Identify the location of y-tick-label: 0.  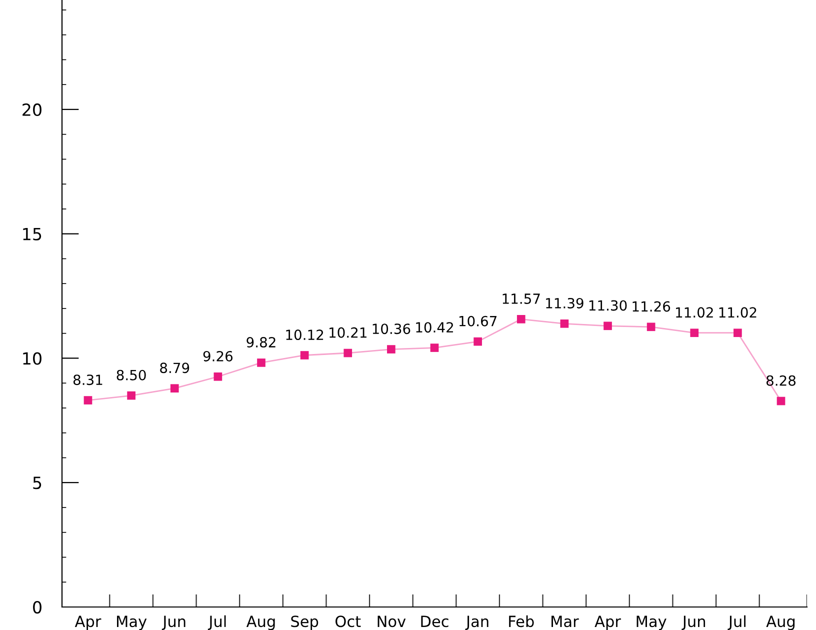
(37, 607).